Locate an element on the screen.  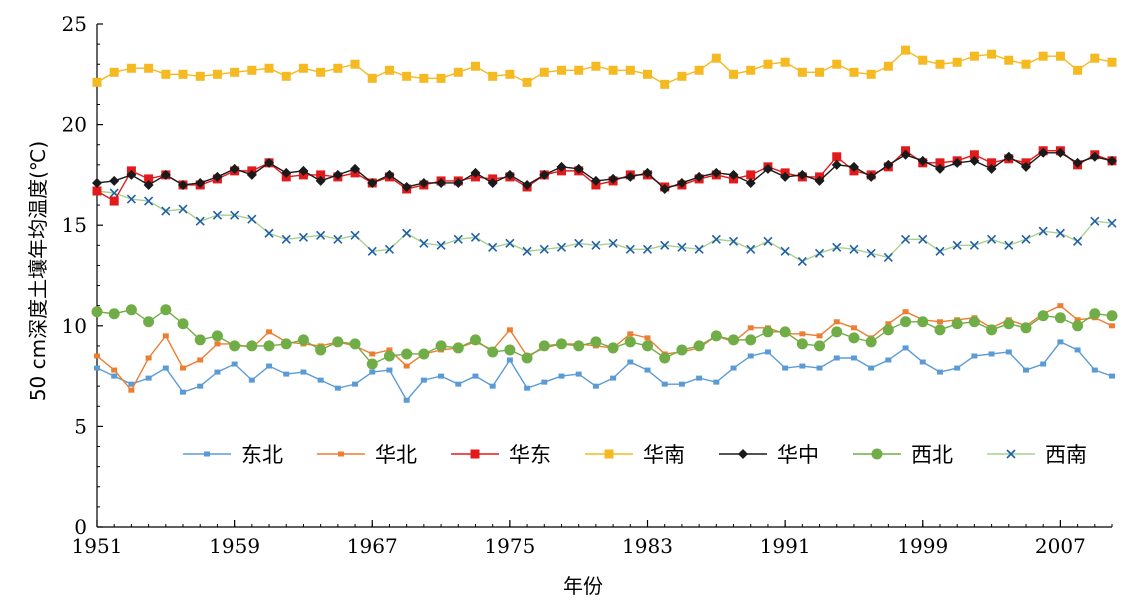
x-tick-label: 1975 is located at coordinates (509, 546).